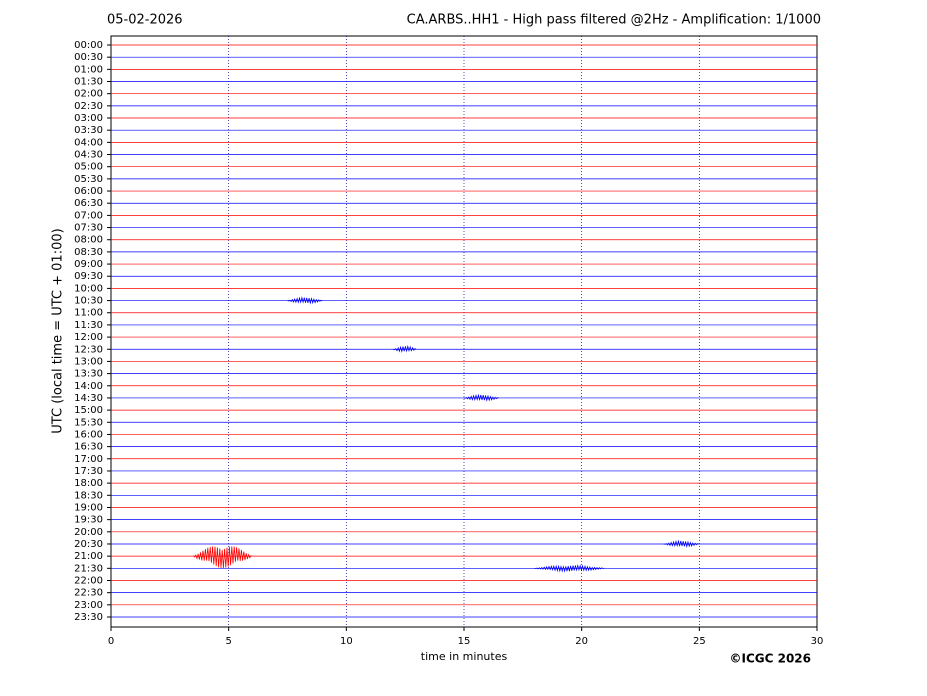 This screenshot has height=696, width=927. I want to click on y-tick-label: 14:00, so click(88, 386).